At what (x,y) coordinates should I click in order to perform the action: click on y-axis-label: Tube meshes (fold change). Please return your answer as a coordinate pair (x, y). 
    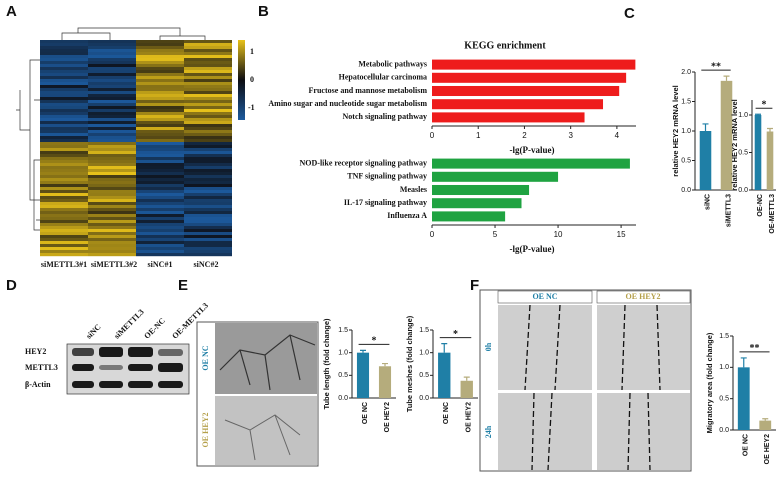
    Looking at the image, I should click on (409, 363).